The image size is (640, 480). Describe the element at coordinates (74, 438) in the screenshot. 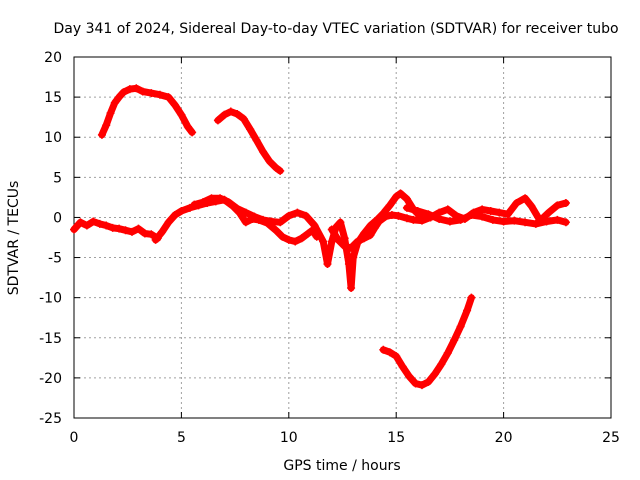

I see `x-tick-label: 0` at that location.